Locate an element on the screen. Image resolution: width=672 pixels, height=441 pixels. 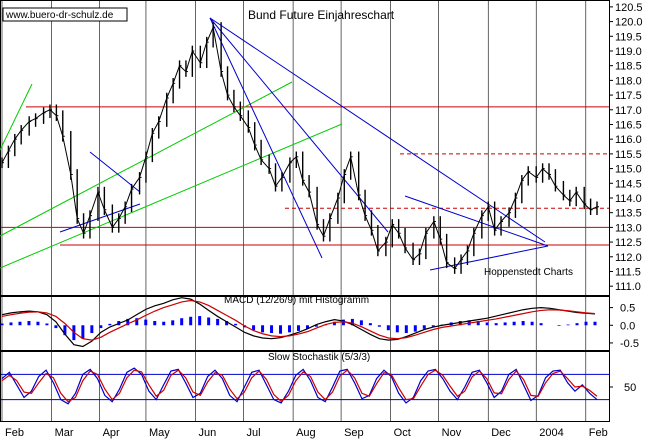
month-tick-label: Nov is located at coordinates (452, 433).